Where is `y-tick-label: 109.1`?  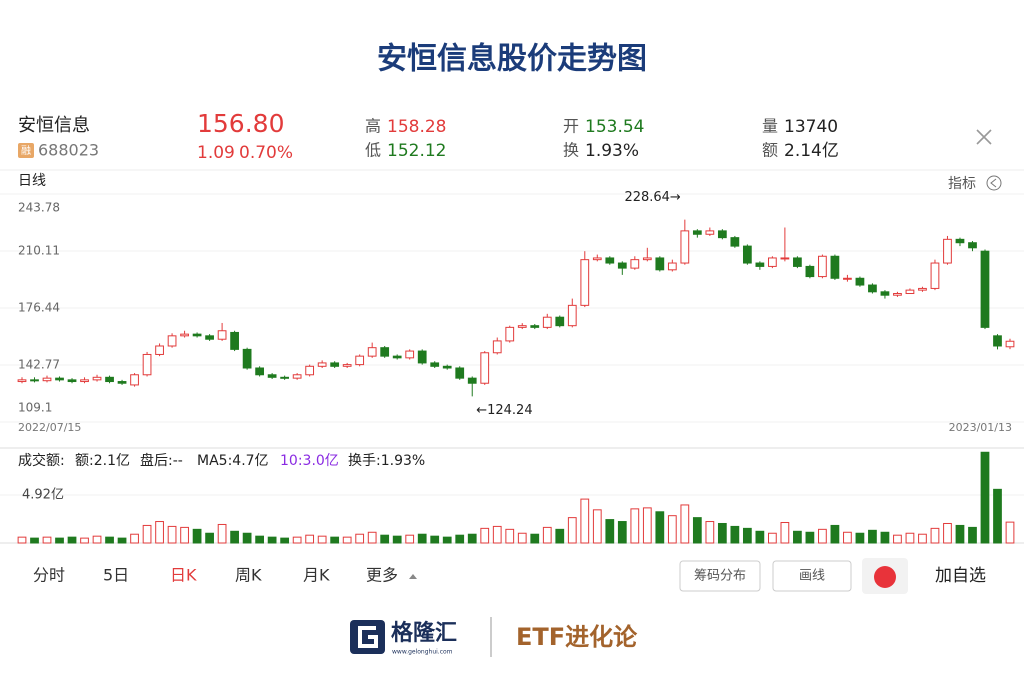
y-tick-label: 109.1 is located at coordinates (35, 408).